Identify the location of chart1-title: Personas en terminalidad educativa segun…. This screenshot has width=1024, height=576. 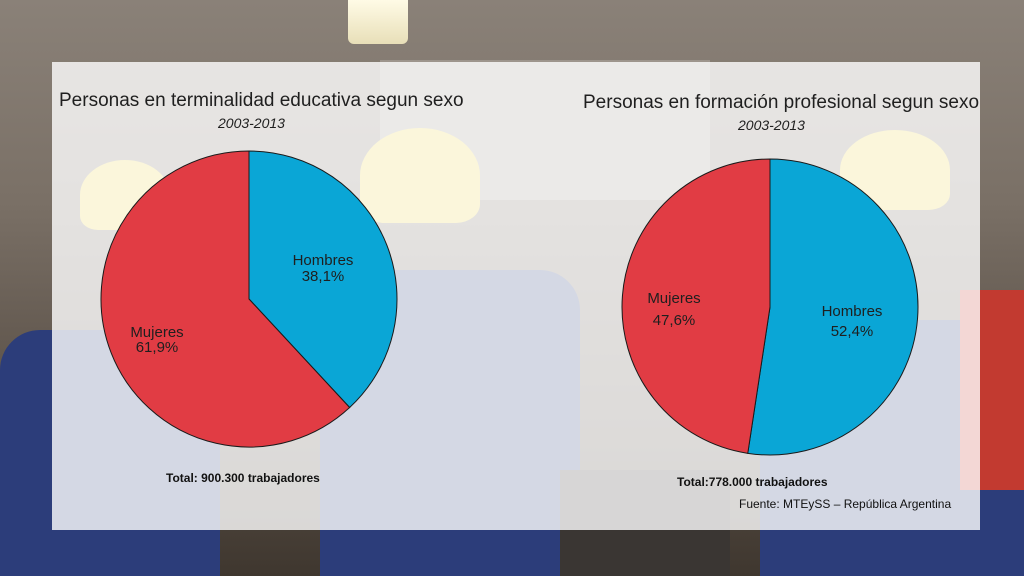
(261, 100).